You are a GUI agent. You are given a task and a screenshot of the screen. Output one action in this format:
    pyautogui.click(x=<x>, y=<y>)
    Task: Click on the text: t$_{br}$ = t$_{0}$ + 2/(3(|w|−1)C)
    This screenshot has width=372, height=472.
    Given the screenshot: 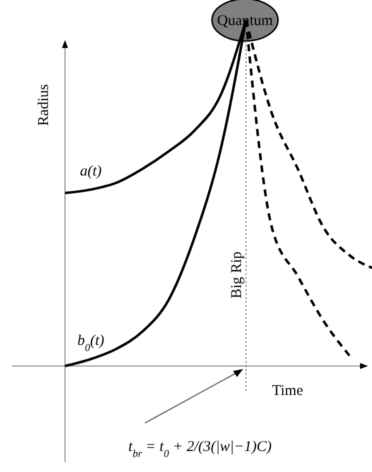 What is the action you would take?
    pyautogui.click(x=200, y=449)
    